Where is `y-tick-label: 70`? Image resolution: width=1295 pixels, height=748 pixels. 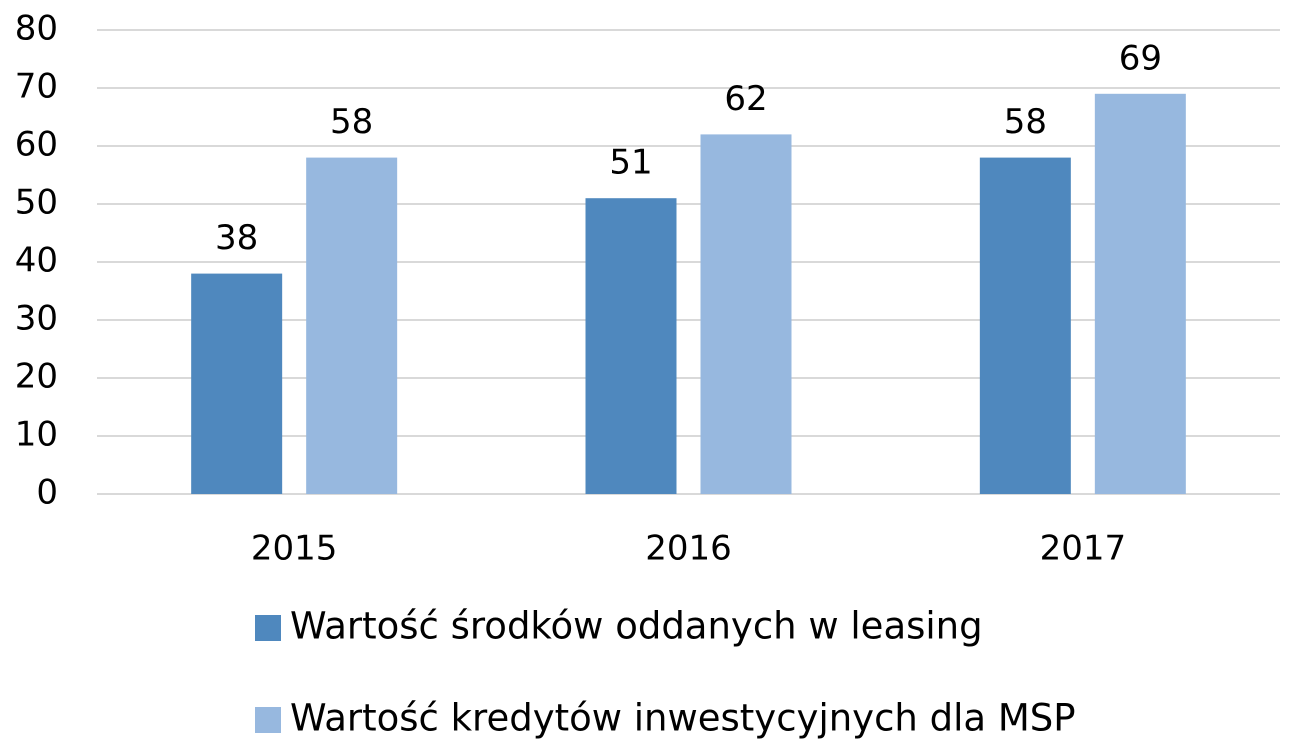
y-tick-label: 70 is located at coordinates (36, 87).